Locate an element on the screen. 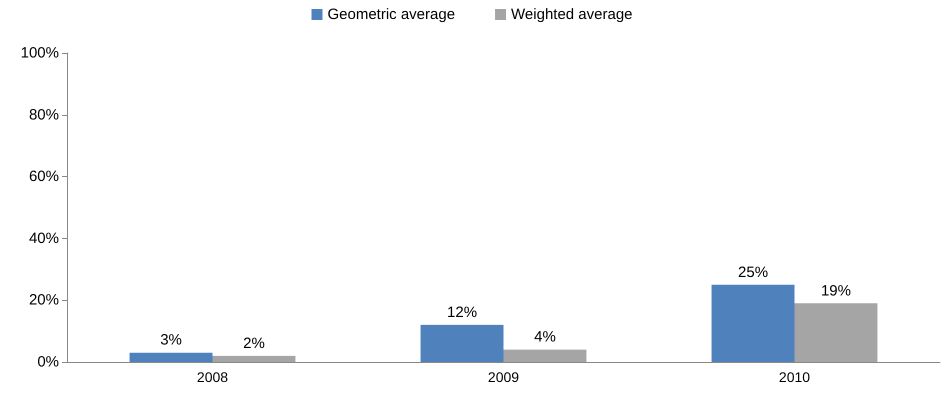  data-label: 2% is located at coordinates (254, 343).